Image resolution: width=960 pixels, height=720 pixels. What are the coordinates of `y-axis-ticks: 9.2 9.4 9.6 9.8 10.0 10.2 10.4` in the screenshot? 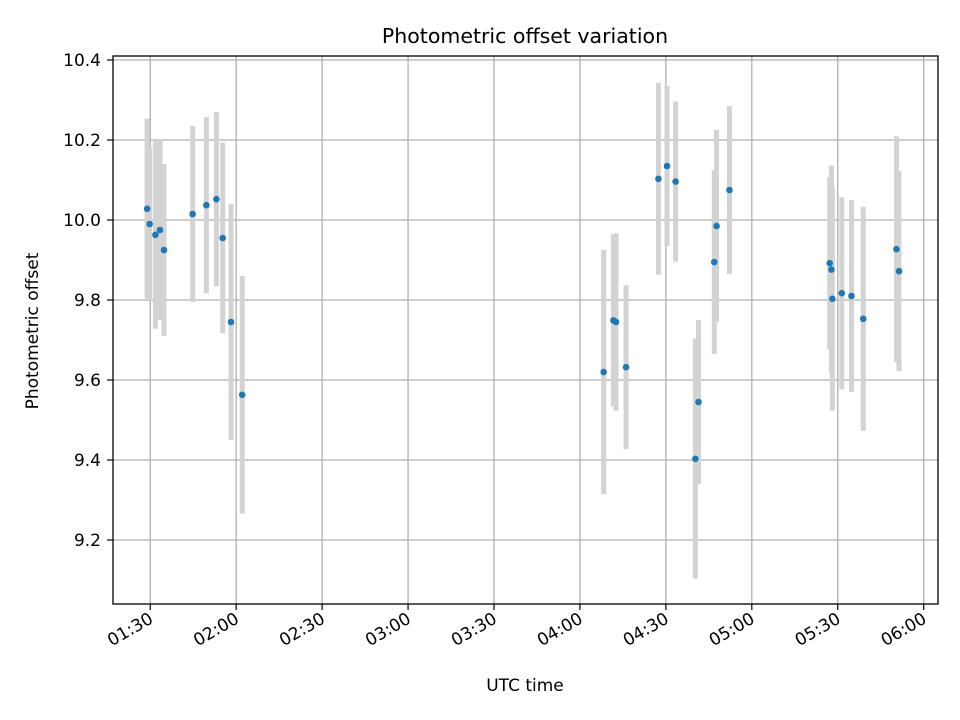 It's located at (88, 301).